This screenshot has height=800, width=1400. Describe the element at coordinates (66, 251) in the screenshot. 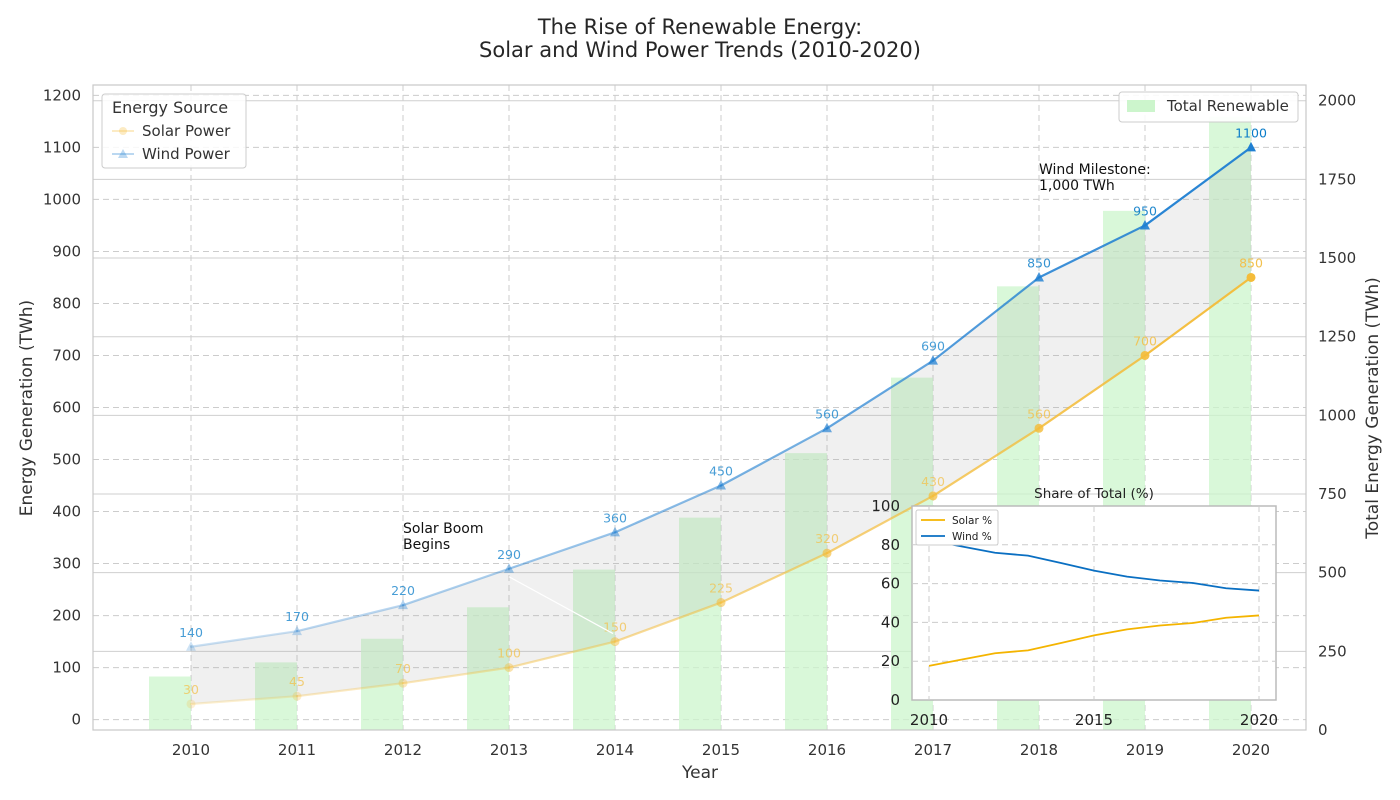

I see `y-tick-label: 900` at that location.